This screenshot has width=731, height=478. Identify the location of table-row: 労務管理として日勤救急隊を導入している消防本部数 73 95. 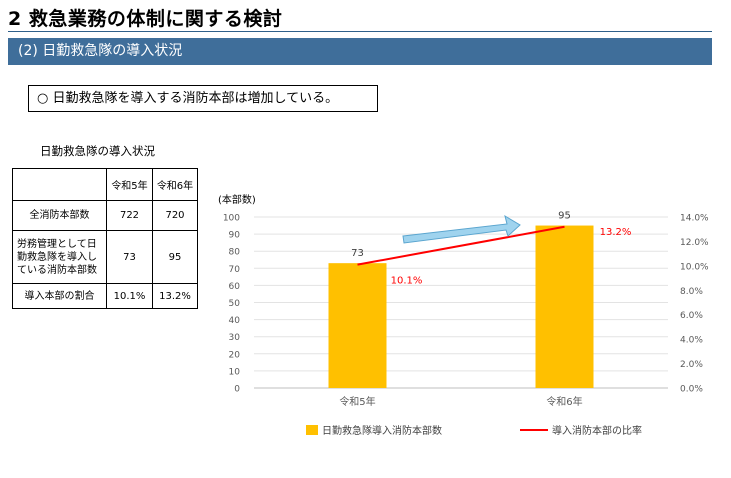
(105, 257).